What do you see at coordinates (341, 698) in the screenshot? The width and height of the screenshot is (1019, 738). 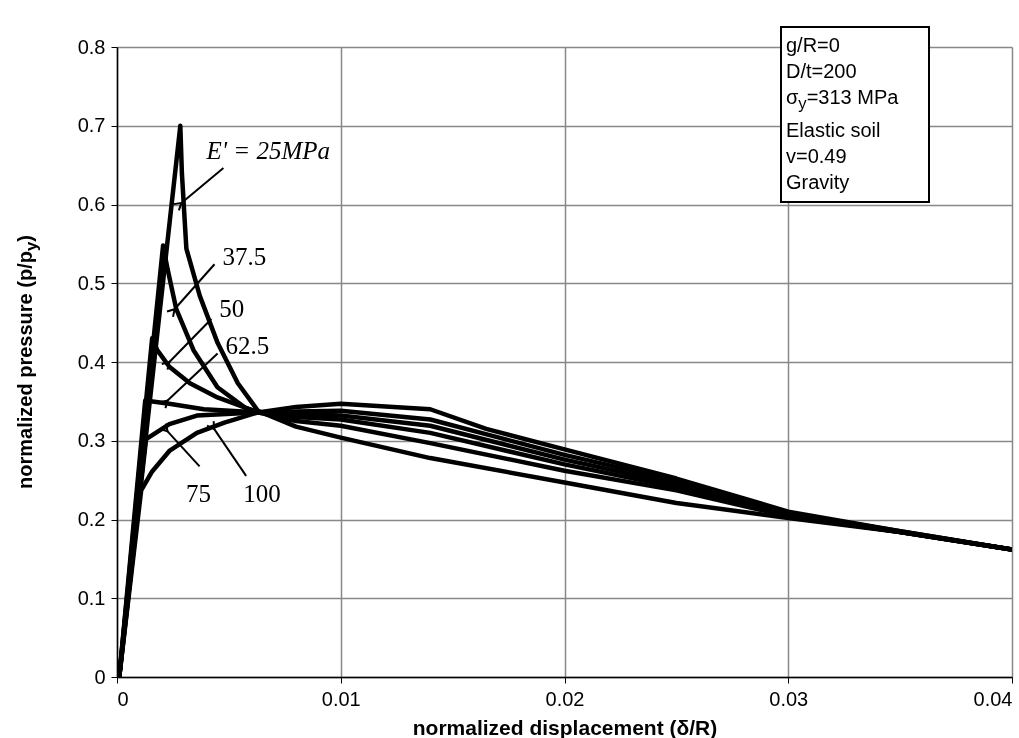 I see `x-tick-label: 0.01` at bounding box center [341, 698].